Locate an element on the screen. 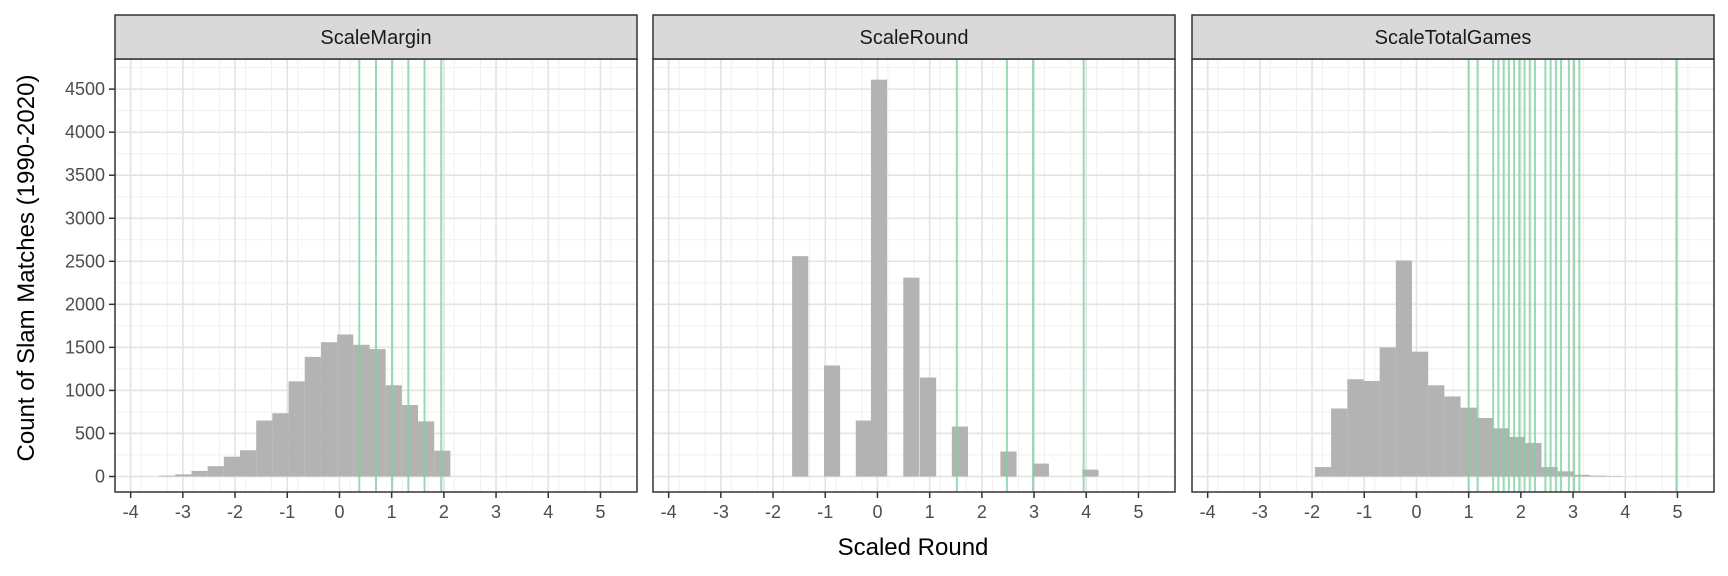 This screenshot has width=1728, height=576. x-axis-title: Scaled Round is located at coordinates (913, 547).